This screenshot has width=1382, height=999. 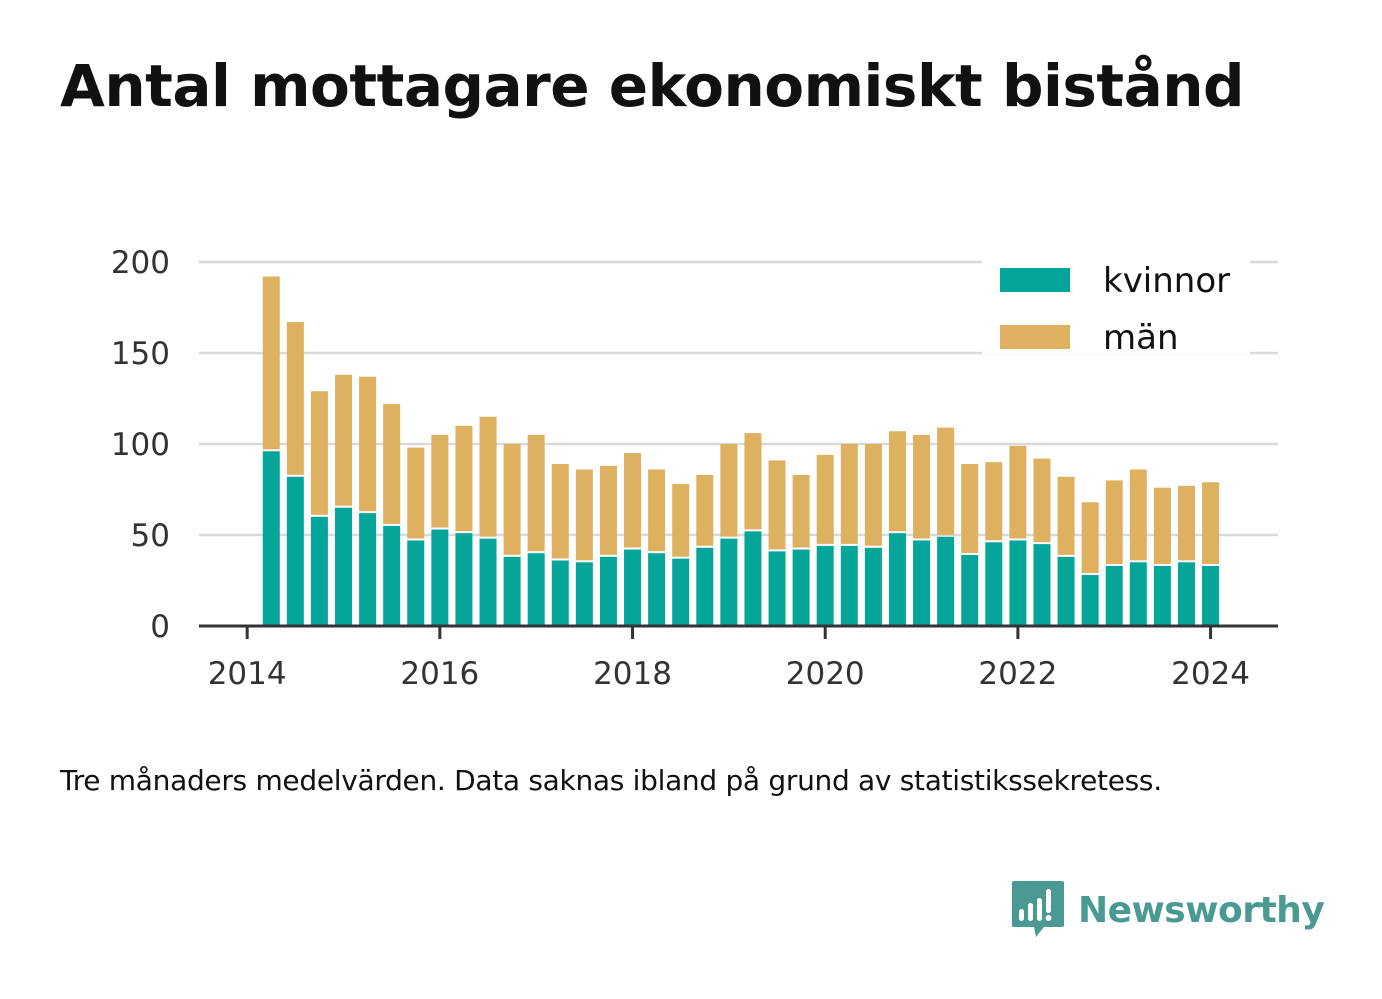 I want to click on legend-swatch, so click(x=1035, y=337).